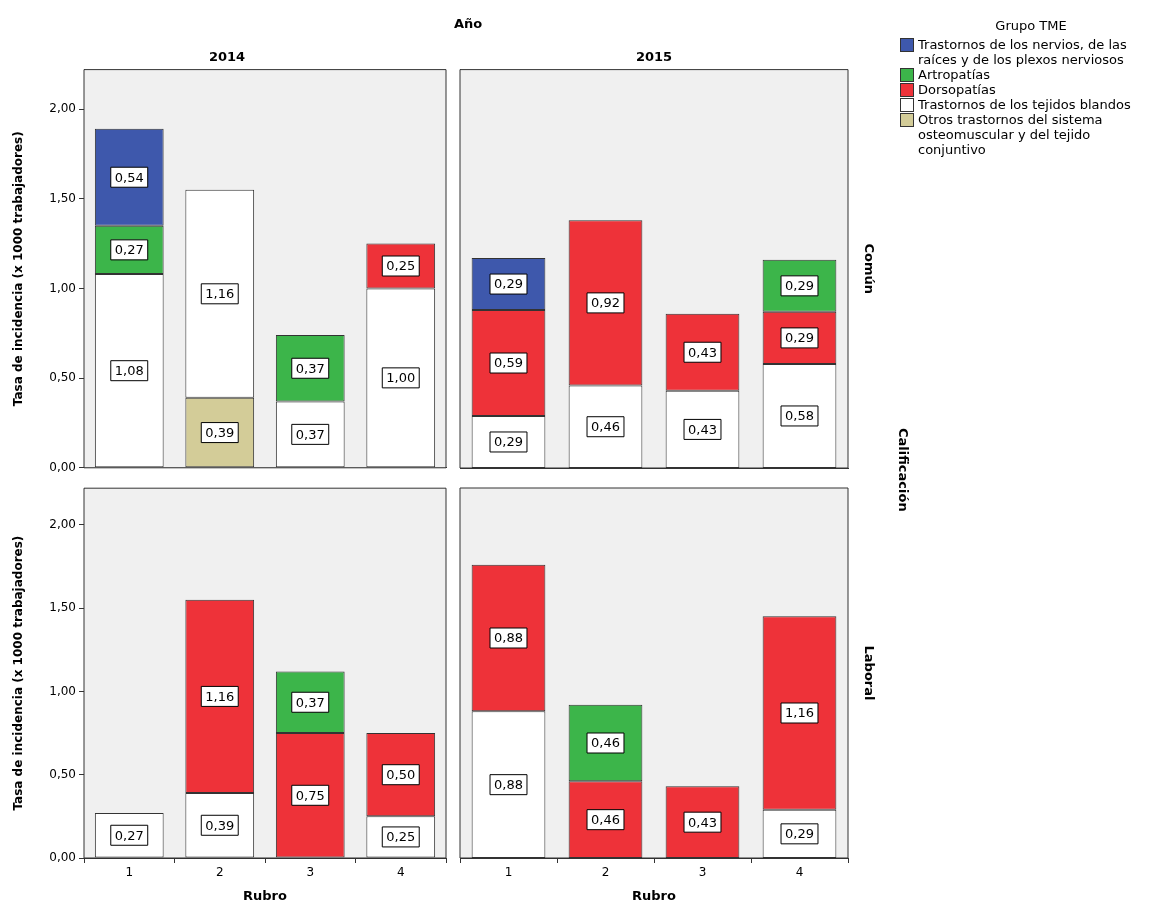 This screenshot has height=923, width=1156. What do you see at coordinates (654, 57) in the screenshot?
I see `chart-title: 2015` at bounding box center [654, 57].